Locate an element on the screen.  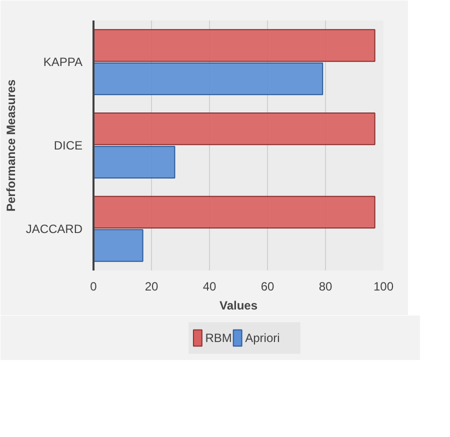
x-tick-label: 40 is located at coordinates (209, 287).